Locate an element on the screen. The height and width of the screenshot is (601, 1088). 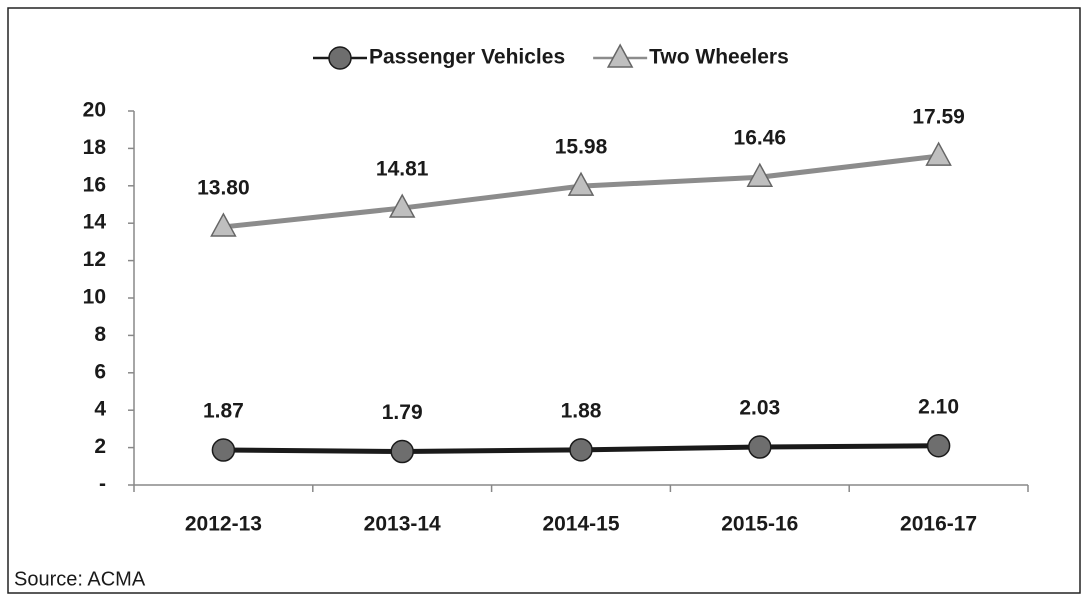
data-label: 1.88 is located at coordinates (581, 410).